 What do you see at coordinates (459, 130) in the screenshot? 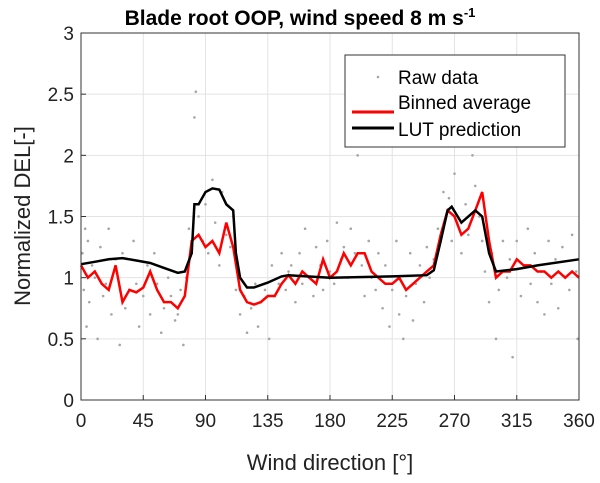
I see `legend-lut-label: LUT prediction` at bounding box center [459, 130].